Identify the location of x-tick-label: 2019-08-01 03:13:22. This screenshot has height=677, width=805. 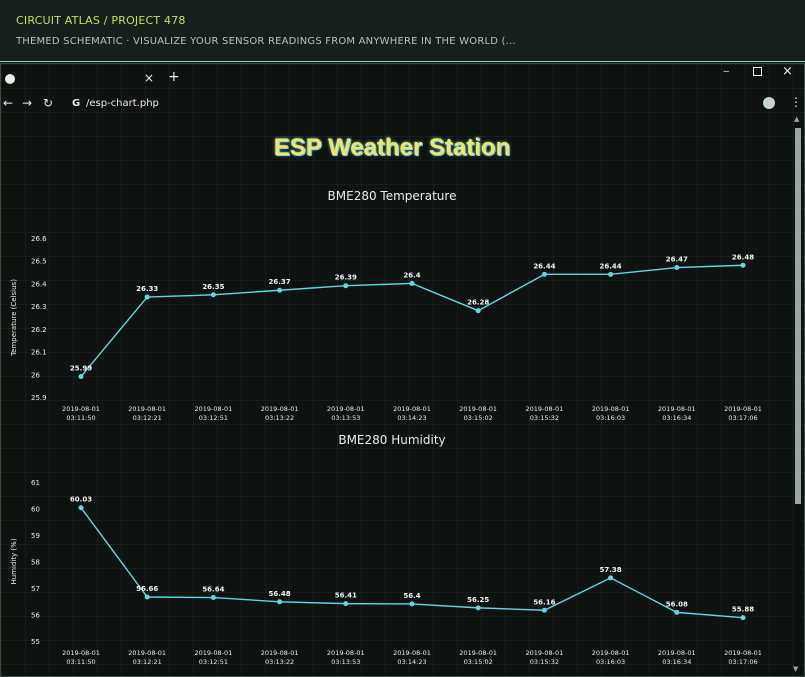
(280, 656).